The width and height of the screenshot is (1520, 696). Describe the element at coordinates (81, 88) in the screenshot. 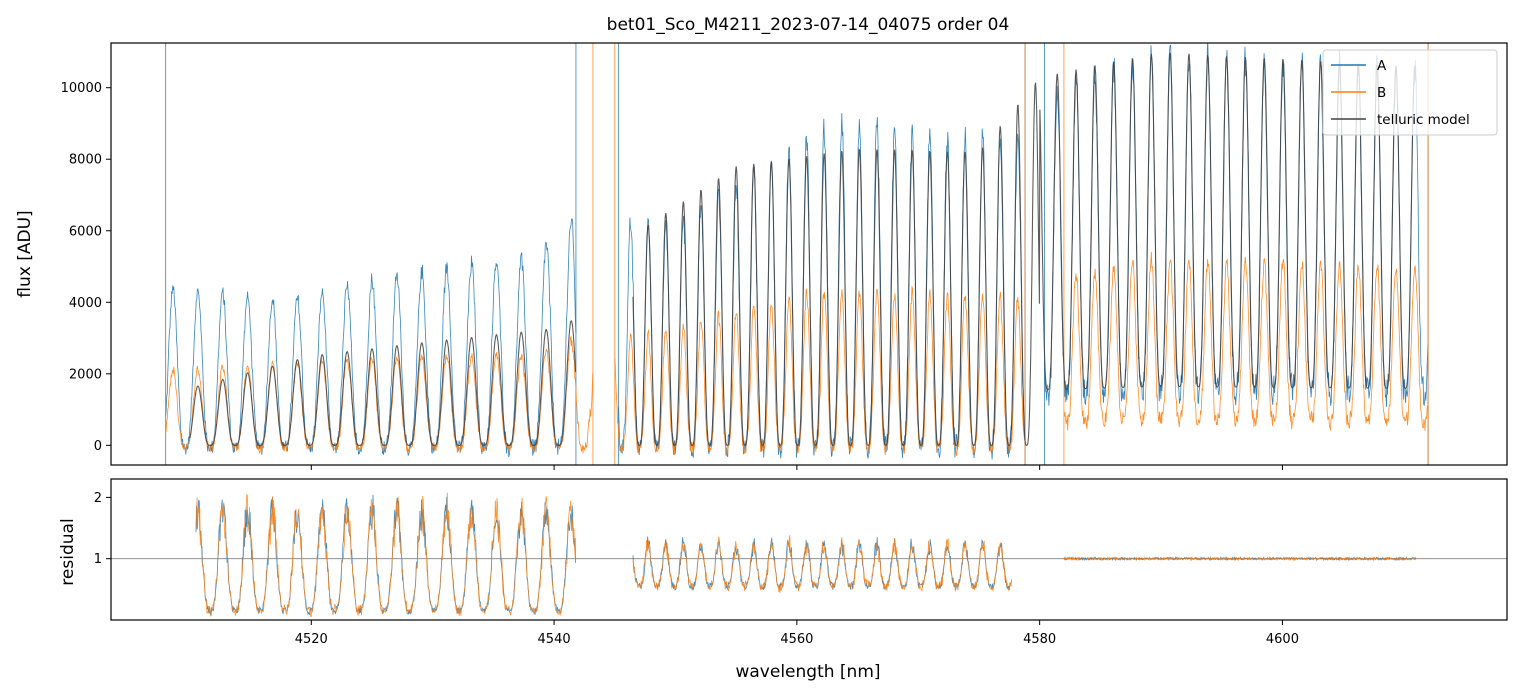

I see `y-tick-label: 10000` at that location.